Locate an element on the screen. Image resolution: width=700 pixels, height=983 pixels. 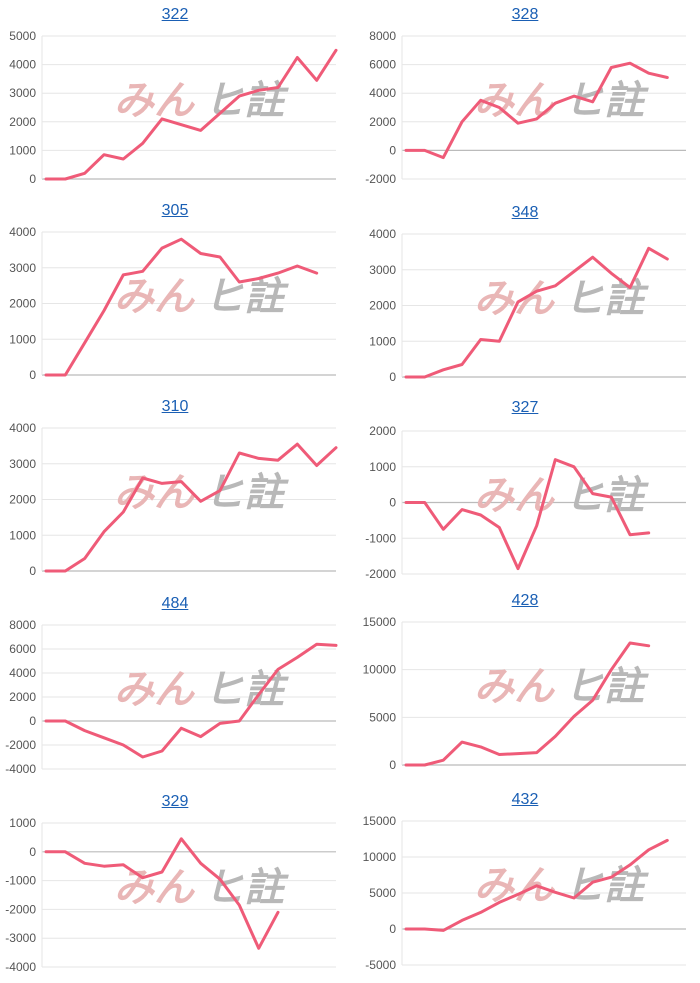
line-chart: -2000 0 2000 4000 6000 8000 みん ヒ註 is located at coordinates (525, 107).